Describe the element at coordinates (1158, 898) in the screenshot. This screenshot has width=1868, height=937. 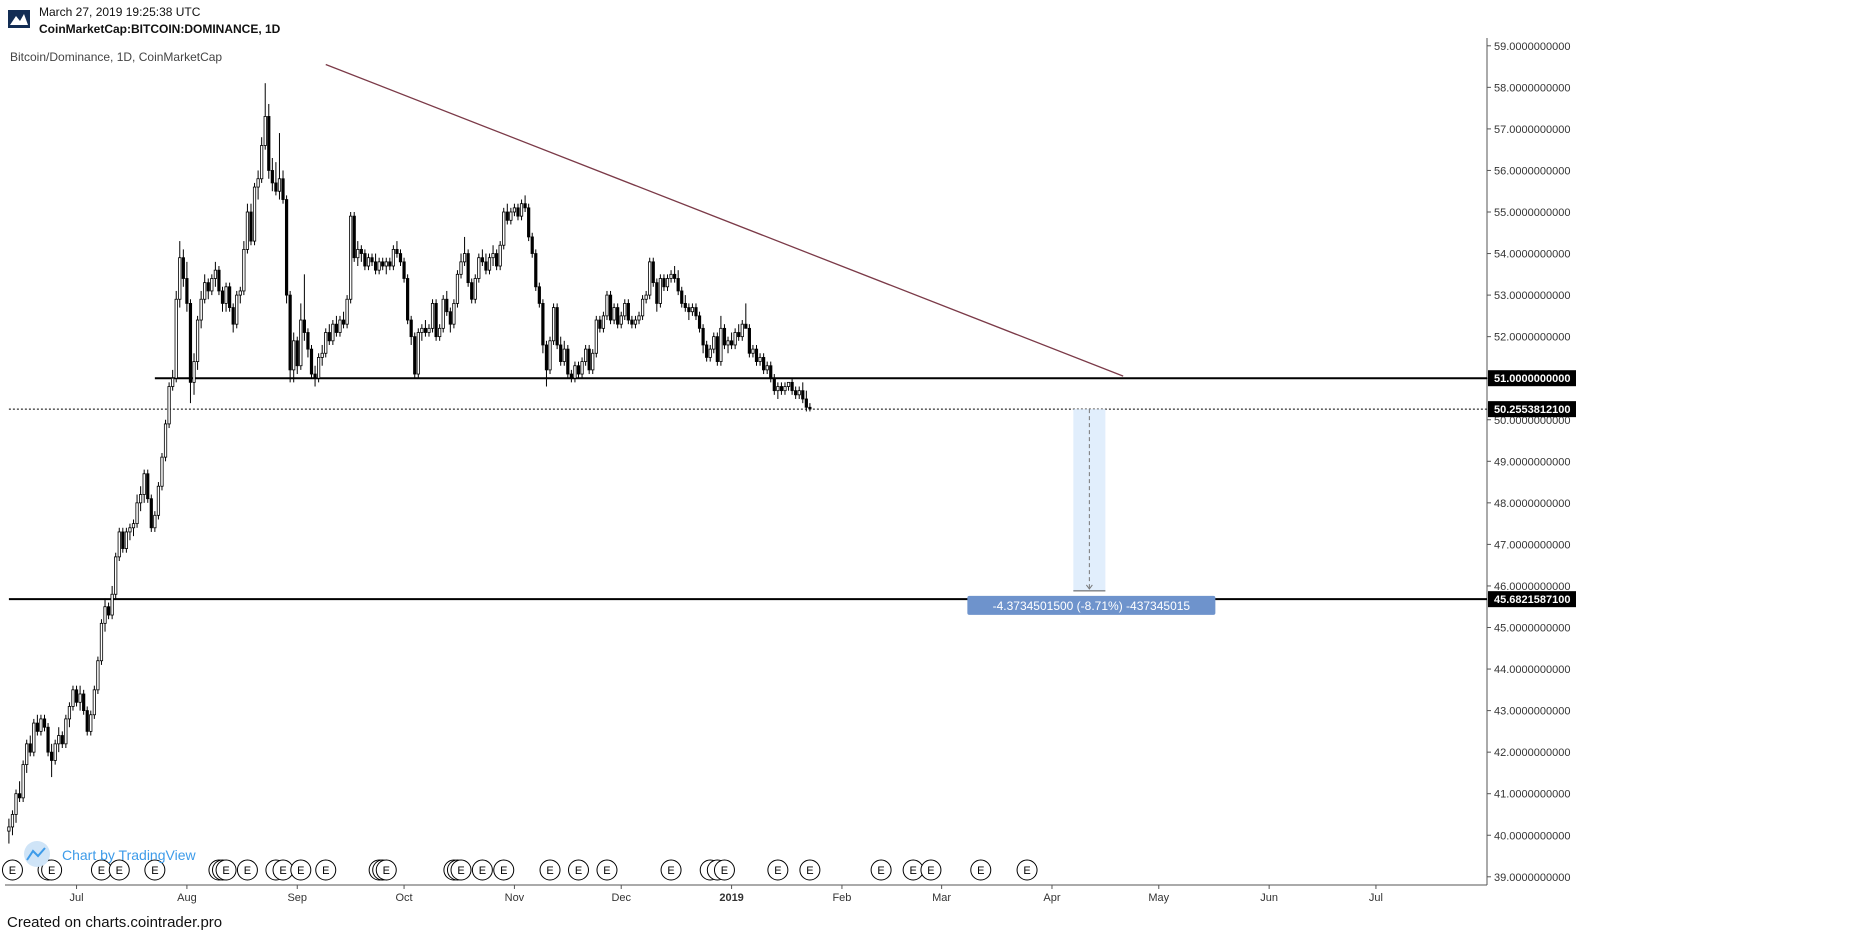
I see `time-tick-label: May` at that location.